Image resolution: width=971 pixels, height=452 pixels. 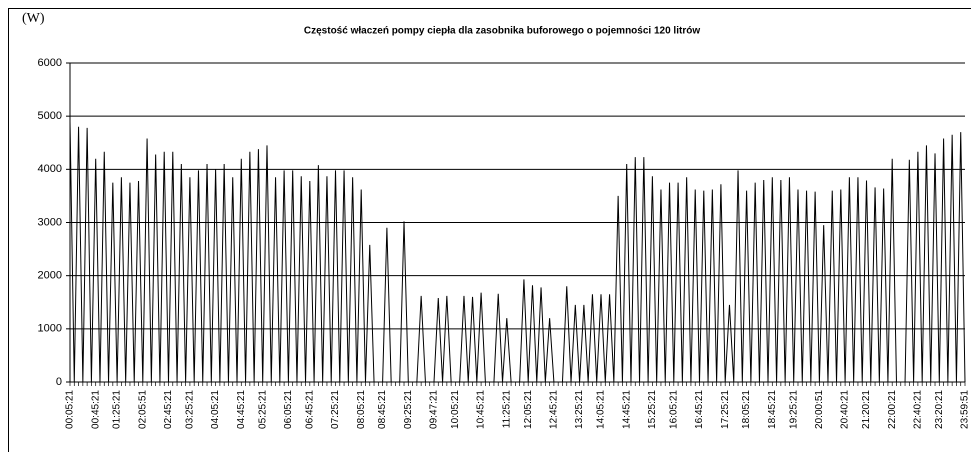 What do you see at coordinates (626, 409) in the screenshot?
I see `x-tick-label: 14:45:21` at bounding box center [626, 409].